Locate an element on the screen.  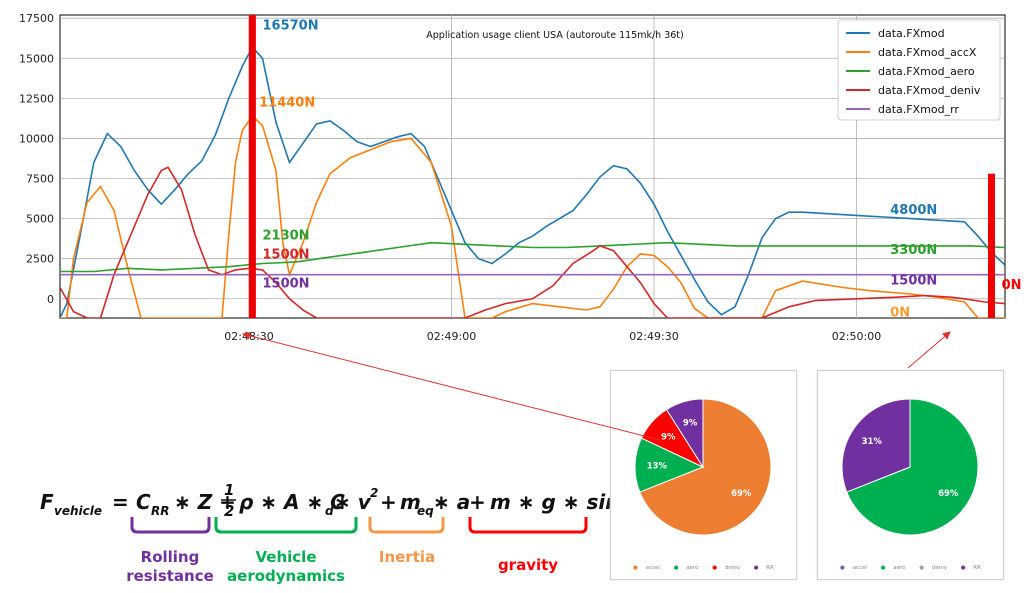
pie-chart-second: 69% 31% is located at coordinates (910, 467).